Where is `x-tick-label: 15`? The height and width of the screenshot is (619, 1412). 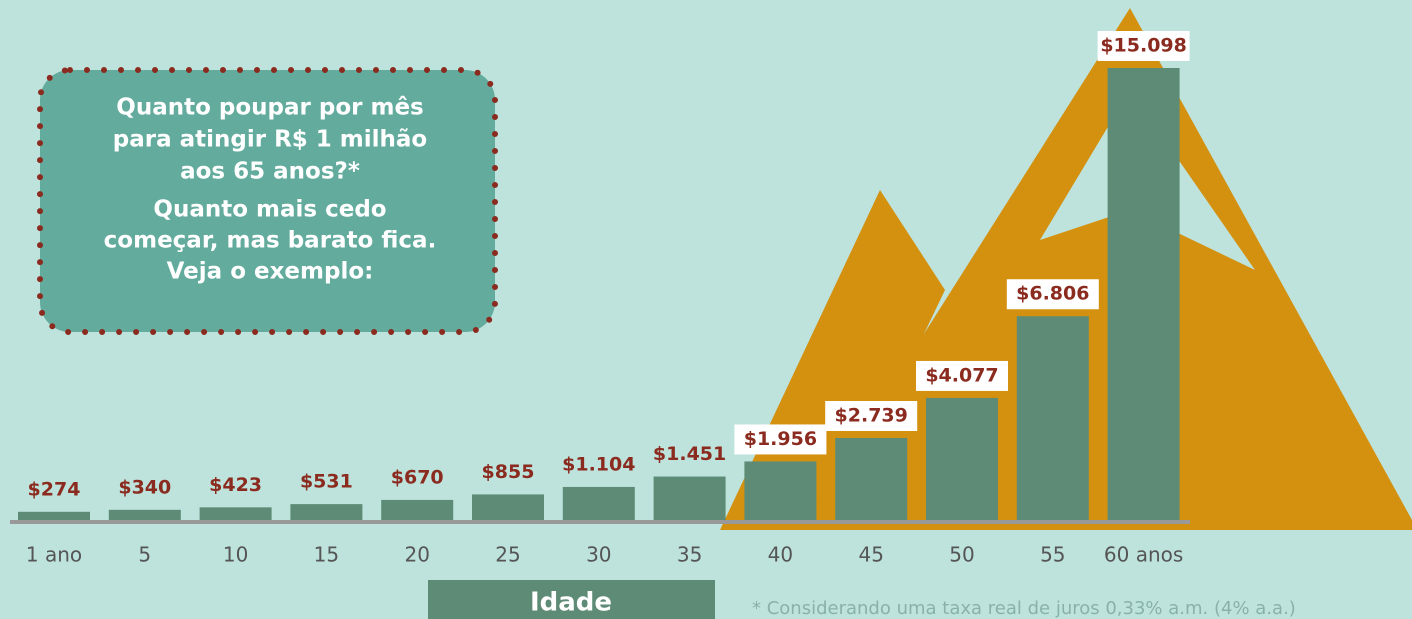 x-tick-label: 15 is located at coordinates (326, 555).